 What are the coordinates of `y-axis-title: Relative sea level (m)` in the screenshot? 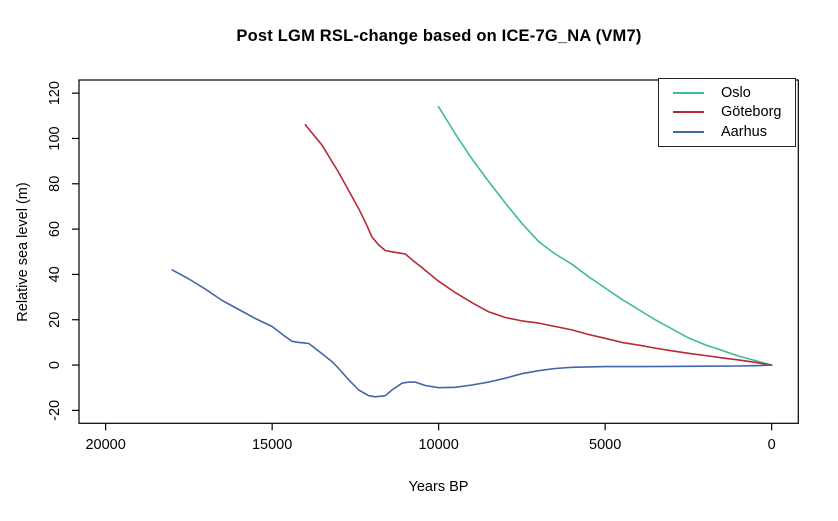 It's located at (23, 251).